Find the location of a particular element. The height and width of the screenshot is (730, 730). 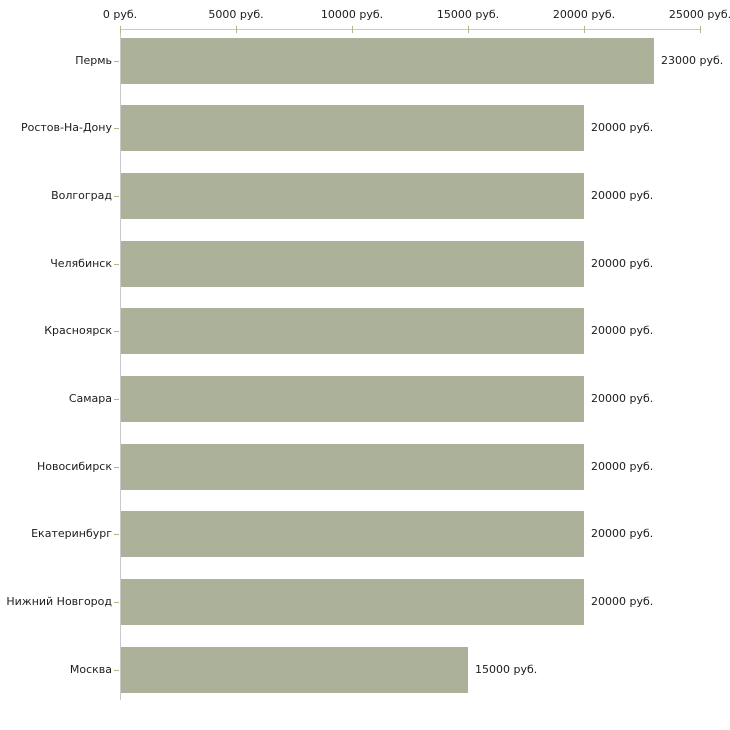

y-axis-line is located at coordinates (120, 364).